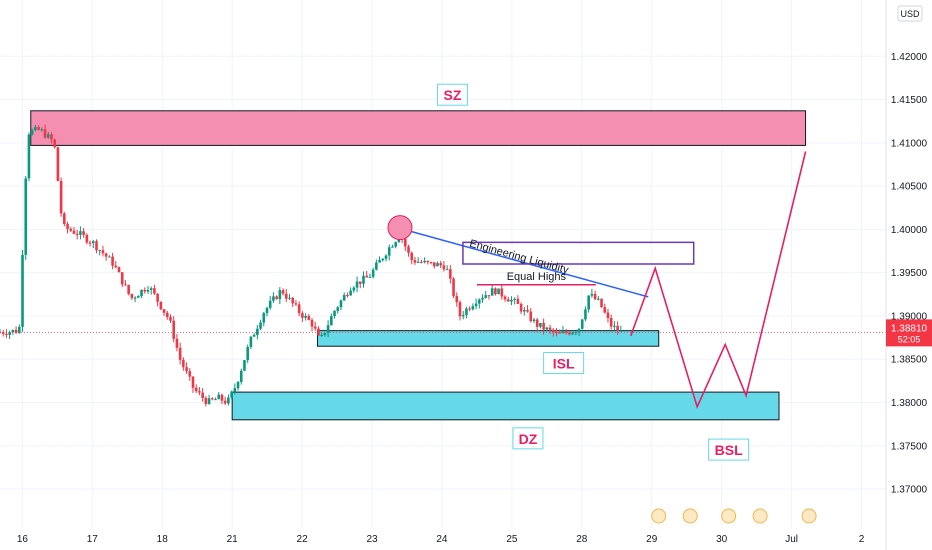 This screenshot has height=550, width=932. I want to click on x-tick-label: 30, so click(722, 539).